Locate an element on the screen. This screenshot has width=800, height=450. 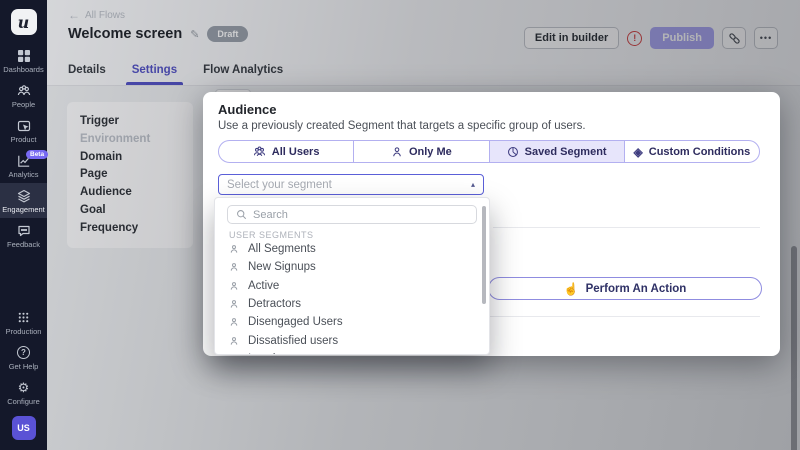
ellipsis-icon: ••• is located at coordinates (766, 38).